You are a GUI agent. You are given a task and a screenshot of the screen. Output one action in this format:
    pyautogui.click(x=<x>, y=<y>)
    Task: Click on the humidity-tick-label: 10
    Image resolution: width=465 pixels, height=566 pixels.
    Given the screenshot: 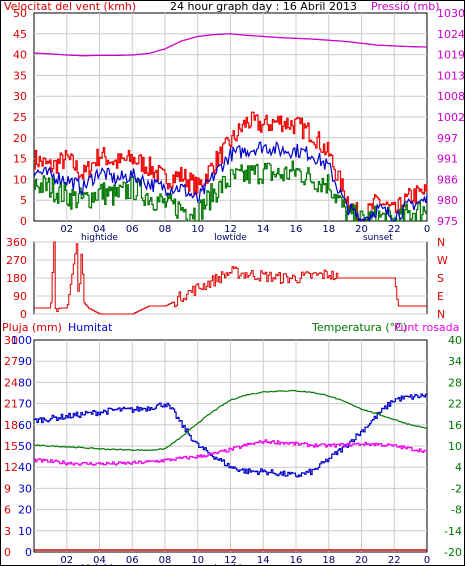 What is the action you would take?
    pyautogui.click(x=25, y=531)
    